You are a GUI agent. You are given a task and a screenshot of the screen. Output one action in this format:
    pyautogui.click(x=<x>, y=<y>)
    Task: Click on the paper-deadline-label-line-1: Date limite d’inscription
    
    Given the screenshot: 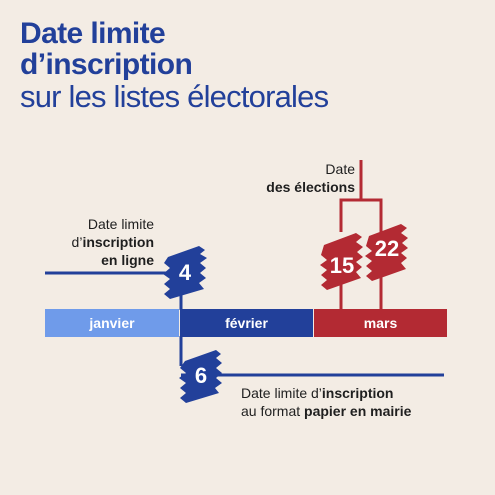 What is the action you would take?
    pyautogui.click(x=326, y=393)
    